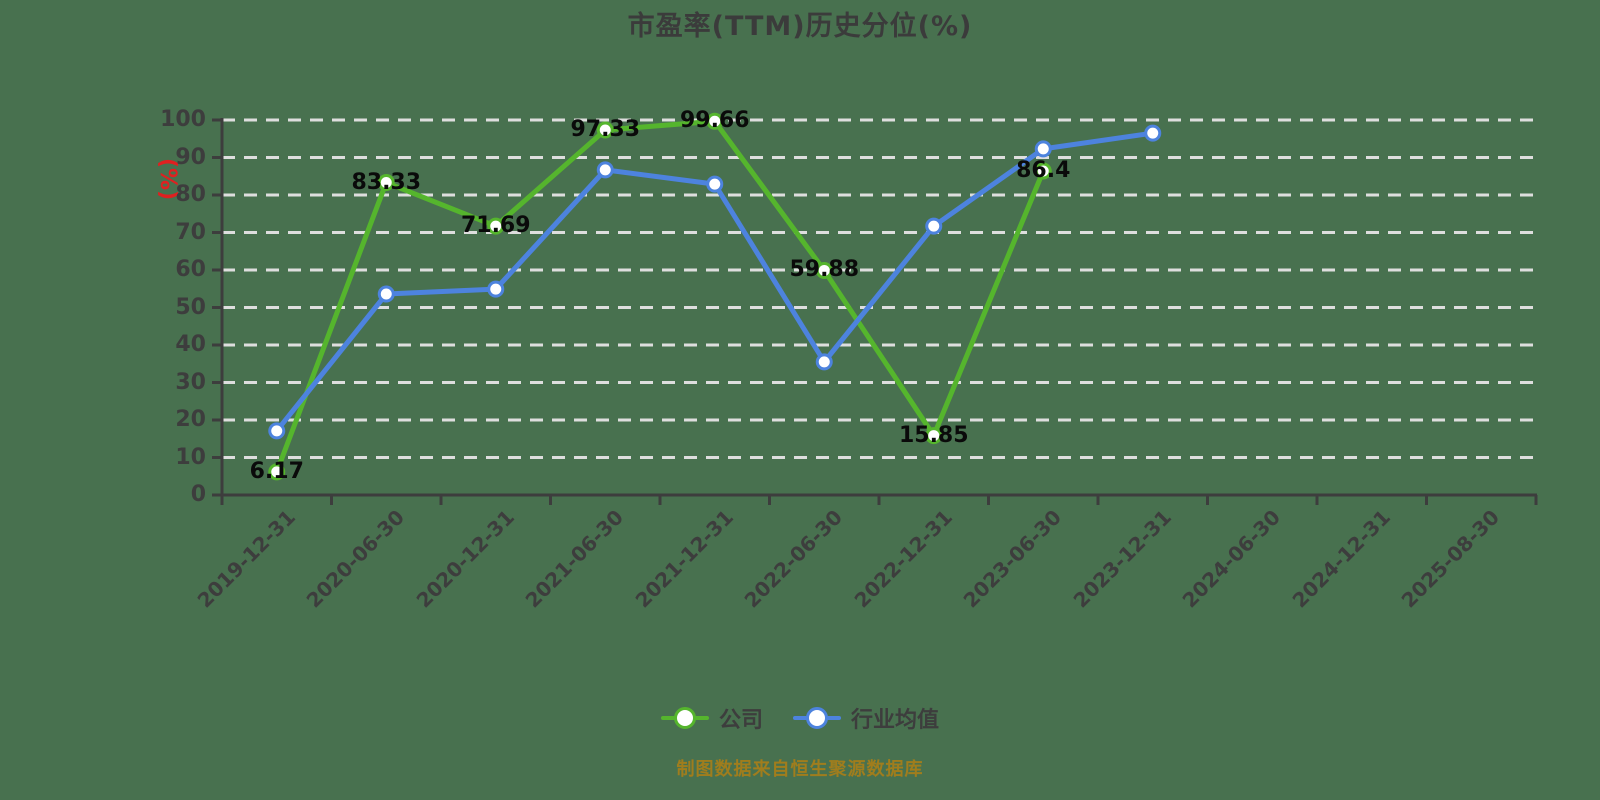 The height and width of the screenshot is (800, 1600). Describe the element at coordinates (190, 194) in the screenshot. I see `y-tick-label: 80` at that location.